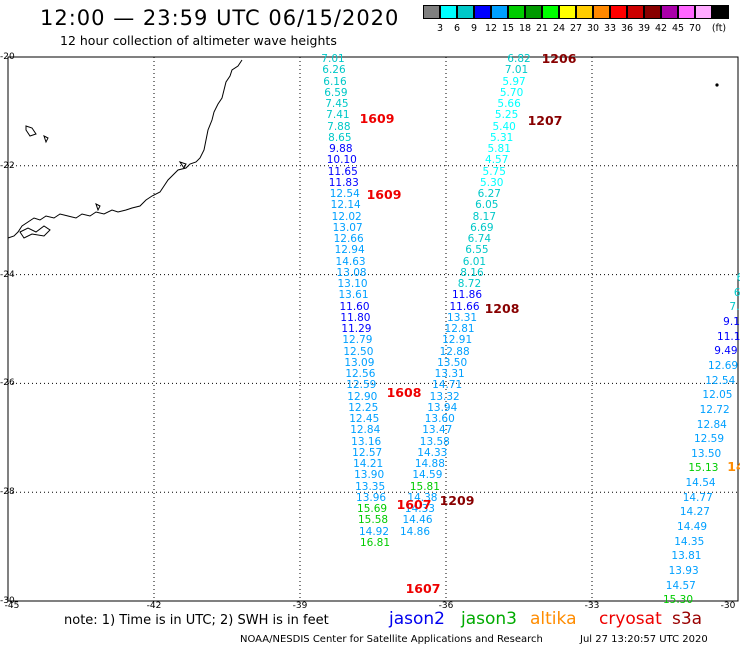 This screenshot has height=650, width=740. I want to click on wave-height-value: 13.35, so click(370, 486).